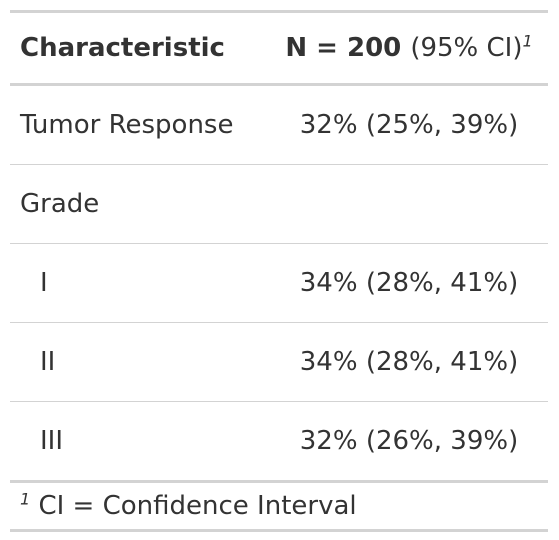 This screenshot has height=540, width=559. Describe the element at coordinates (527, 41) in the screenshot. I see `header-footnote-mark: 1` at that location.